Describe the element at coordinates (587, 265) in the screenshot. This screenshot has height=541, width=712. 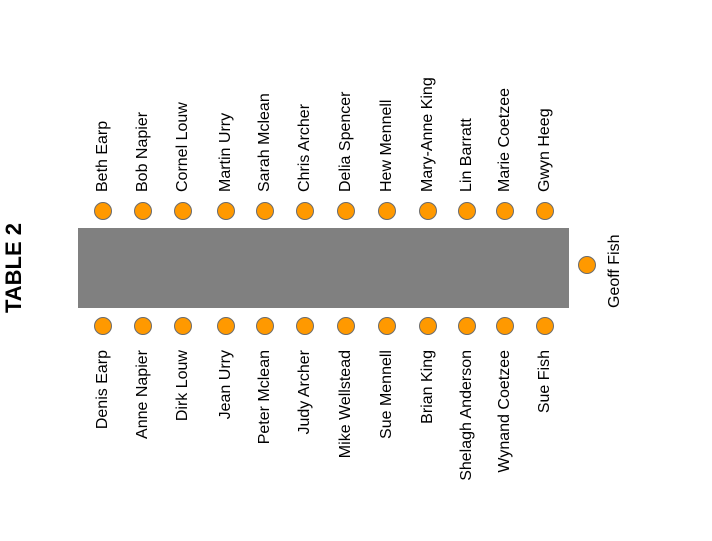
I see `seat-head` at that location.